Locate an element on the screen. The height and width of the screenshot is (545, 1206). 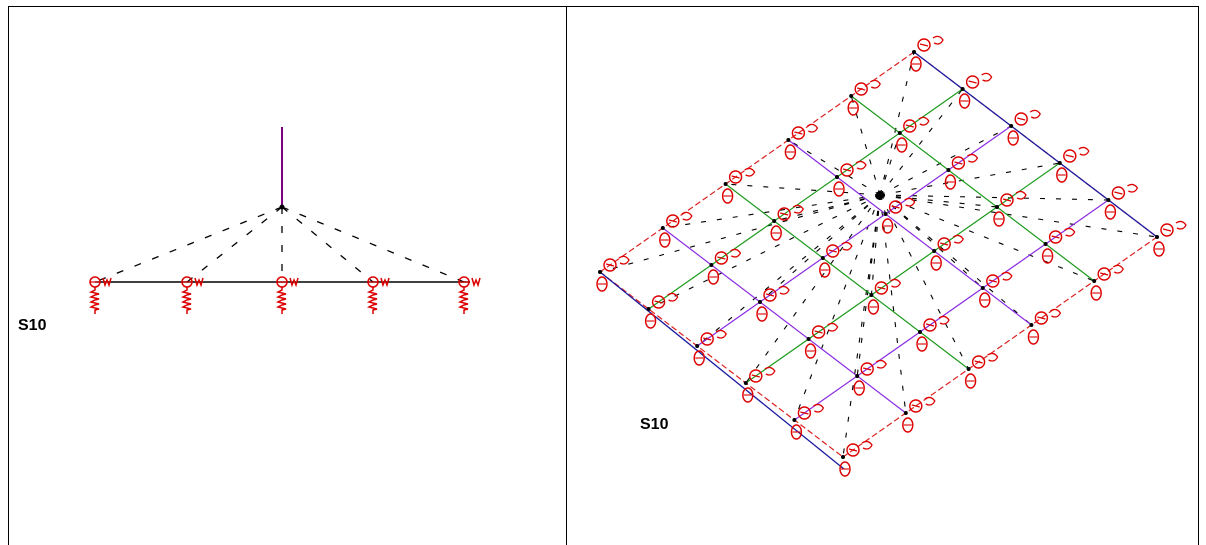
panel-divider is located at coordinates (566, 275).